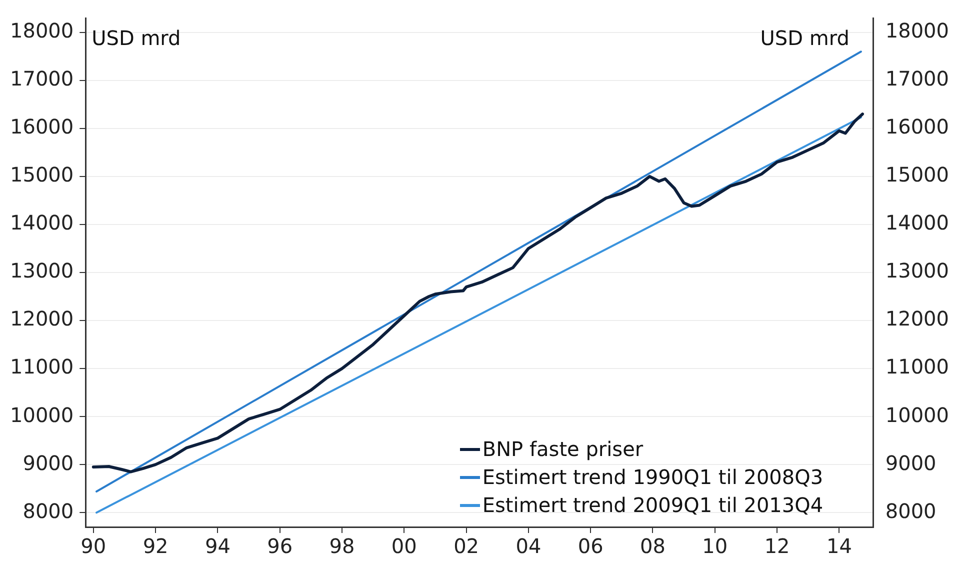 Image resolution: width=961 pixels, height=567 pixels. Describe the element at coordinates (42, 78) in the screenshot. I see `y-tick-label: 17000` at that location.